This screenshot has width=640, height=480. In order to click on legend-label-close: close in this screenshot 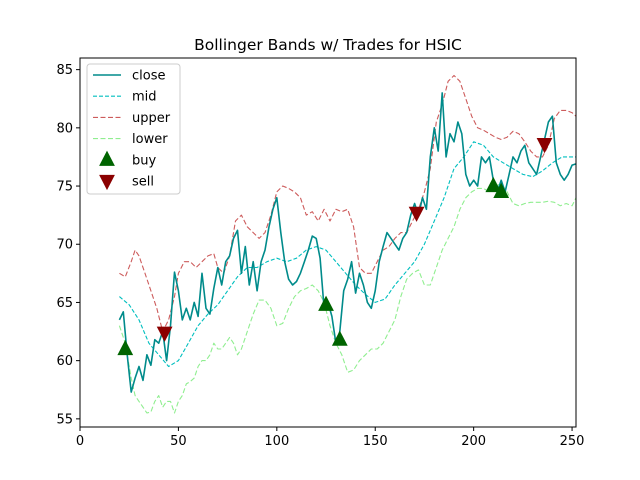, I will do `click(148, 76)`.